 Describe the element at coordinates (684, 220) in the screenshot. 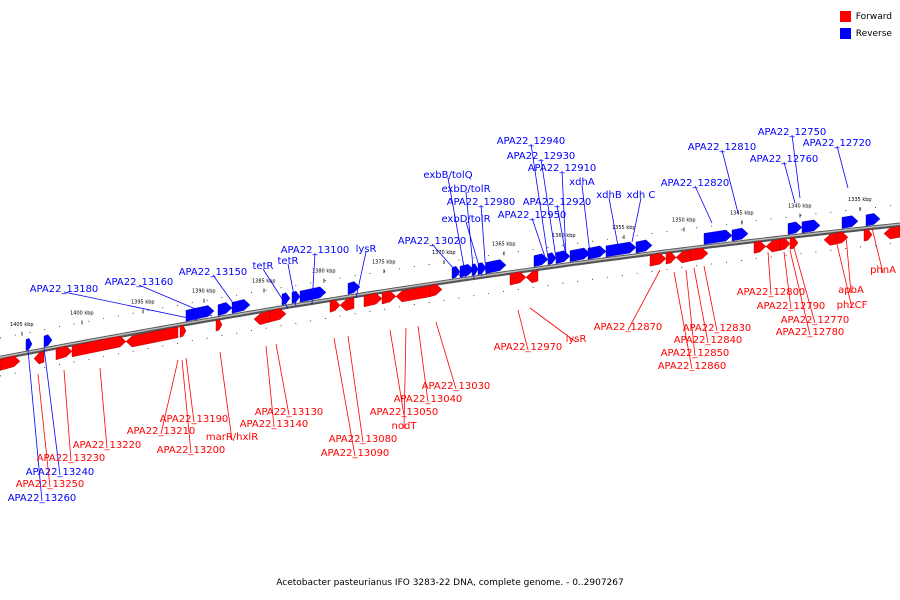

I see `tick-label: 1350 kbp` at that location.